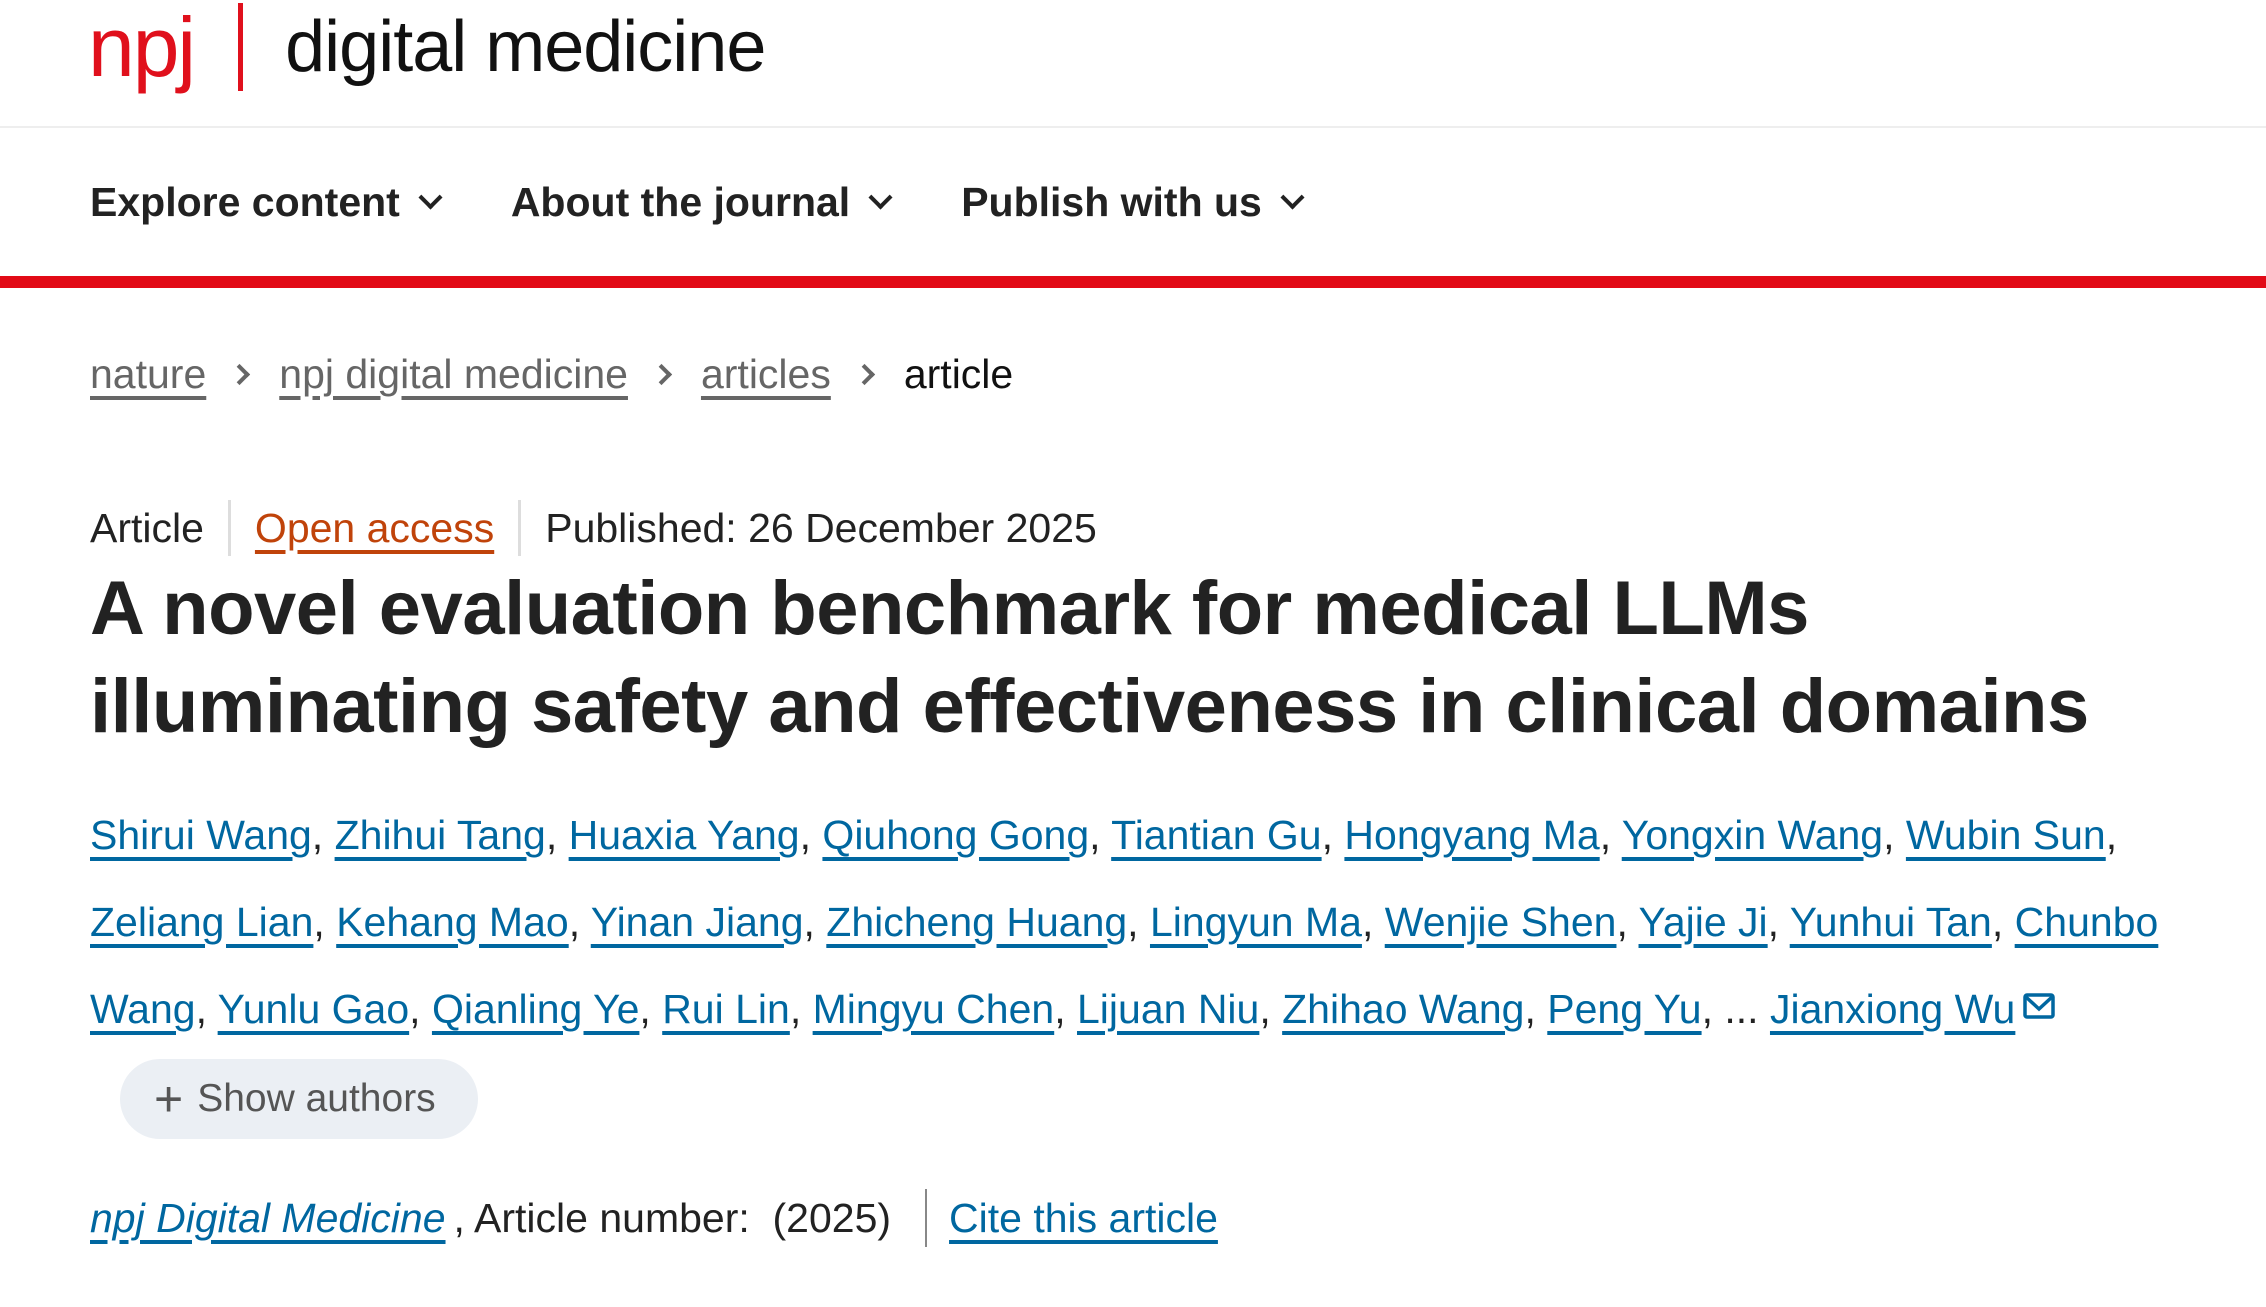 The height and width of the screenshot is (1307, 2266). I want to click on author-link: Qiuhong Gong, so click(956, 835).